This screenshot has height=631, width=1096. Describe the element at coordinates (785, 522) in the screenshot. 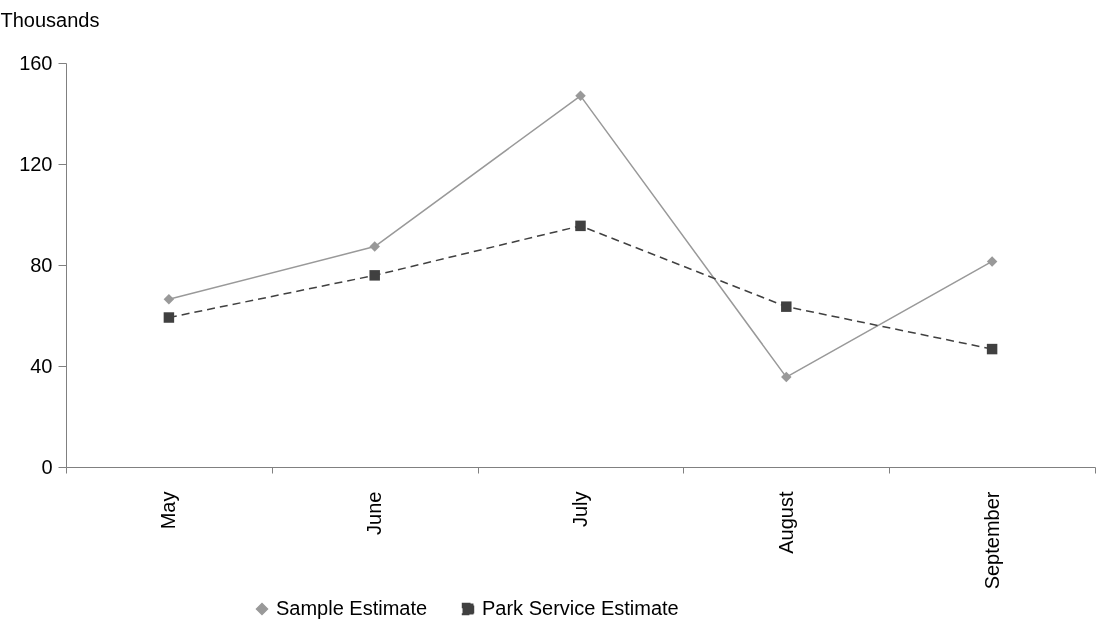

I see `x-tick-label: August` at that location.